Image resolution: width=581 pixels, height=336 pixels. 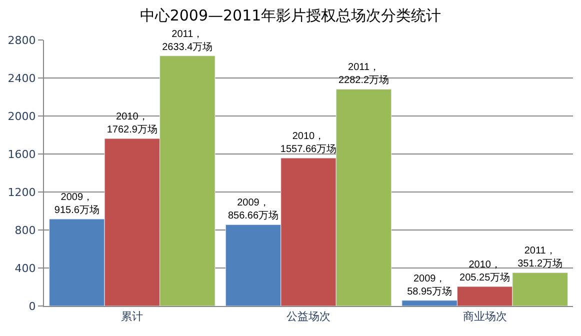 I want to click on data-label: 2011， 351.2万场, so click(x=540, y=258).